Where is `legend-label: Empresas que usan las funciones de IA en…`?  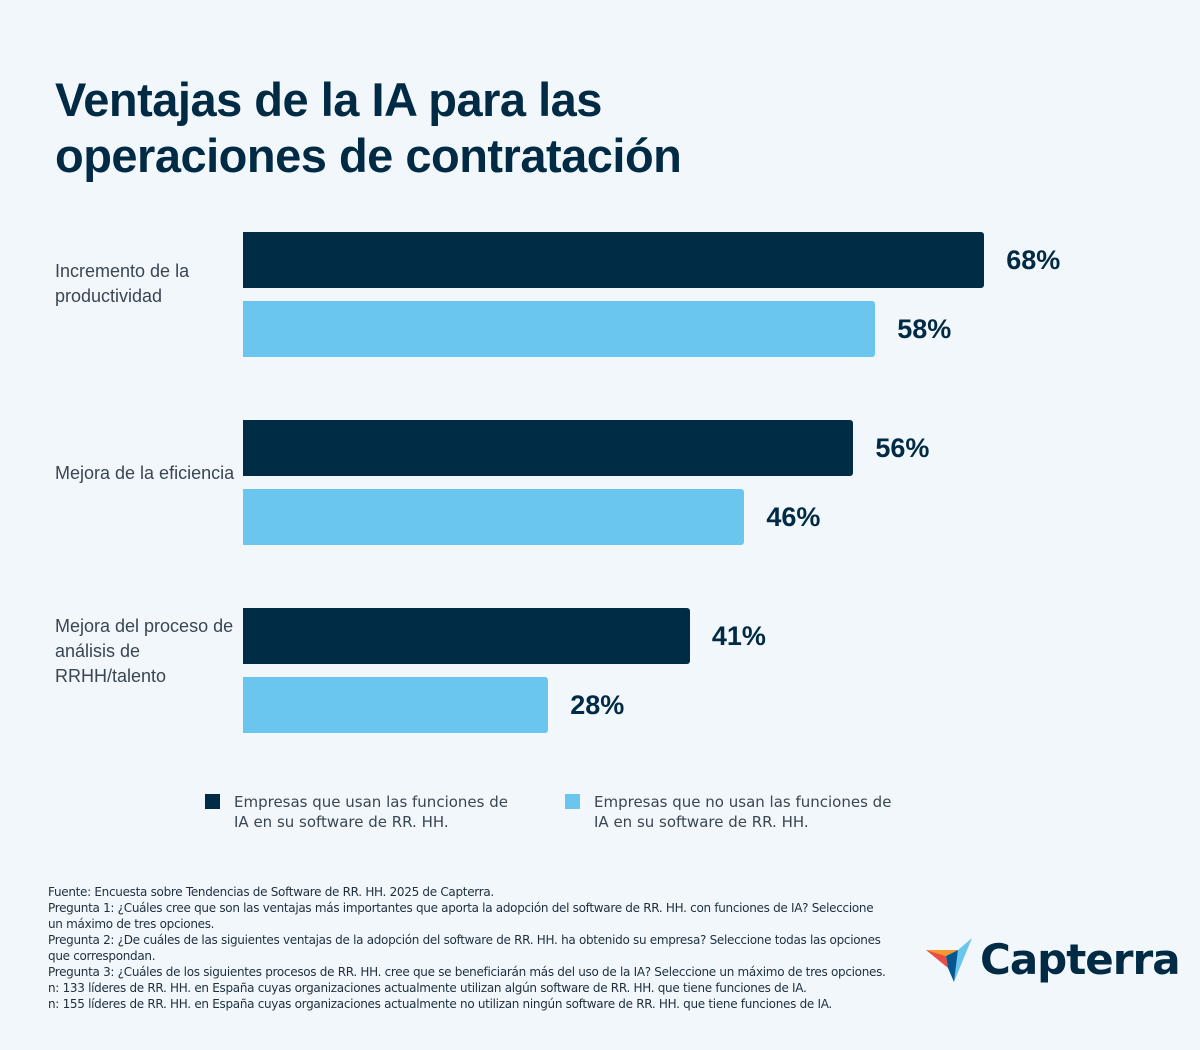 legend-label: Empresas que usan las funciones de IA en… is located at coordinates (371, 812).